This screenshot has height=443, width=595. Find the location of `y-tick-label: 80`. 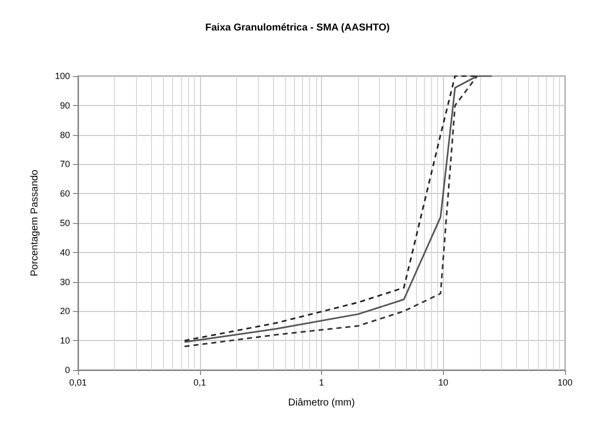

y-tick-label: 80 is located at coordinates (65, 135).